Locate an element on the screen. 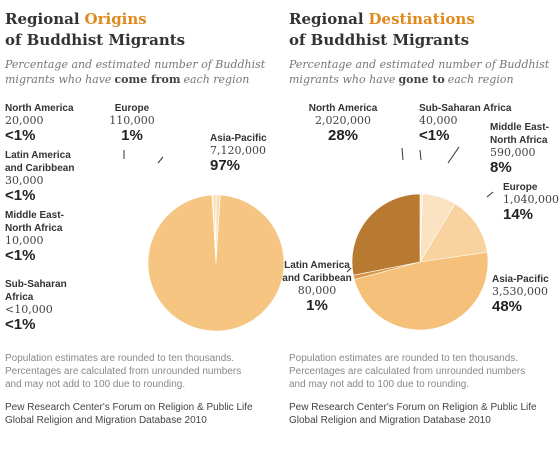  slice-estimate: 3,530,000 is located at coordinates (520, 291).